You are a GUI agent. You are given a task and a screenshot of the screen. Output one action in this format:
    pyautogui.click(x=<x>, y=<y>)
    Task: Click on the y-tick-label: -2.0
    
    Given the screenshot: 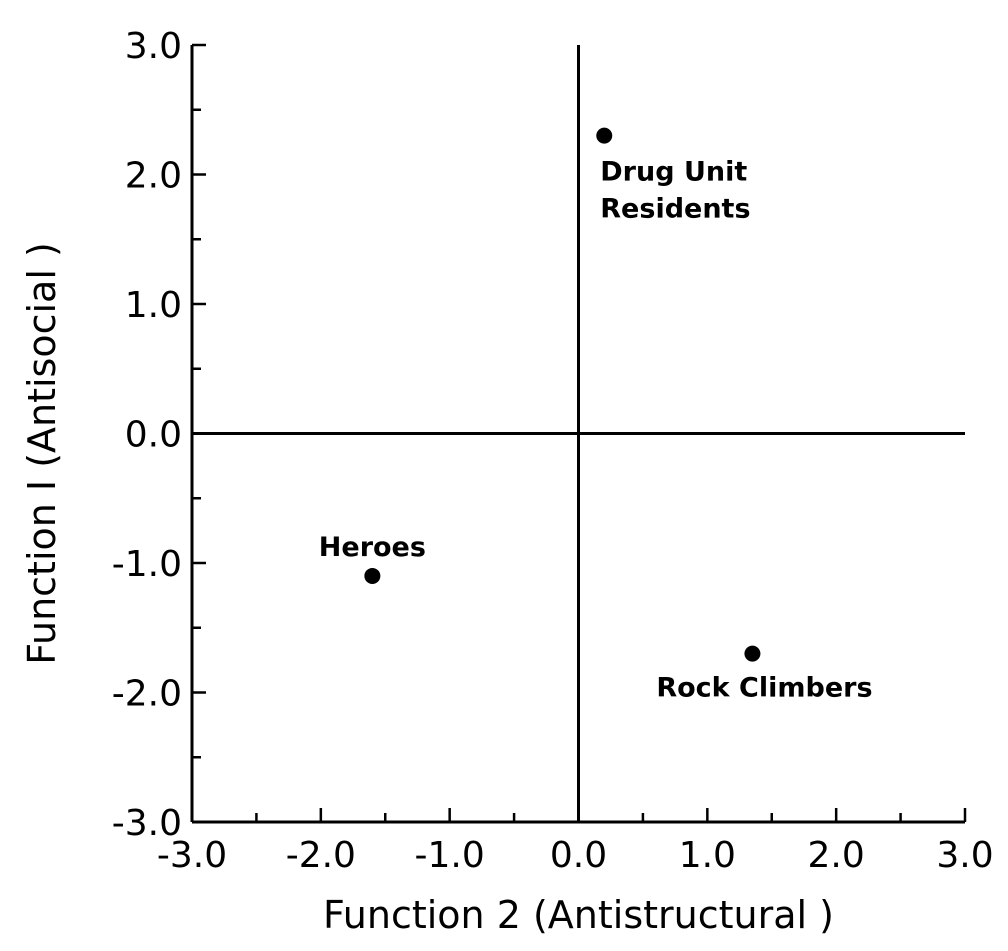 What is the action you would take?
    pyautogui.click(x=147, y=694)
    